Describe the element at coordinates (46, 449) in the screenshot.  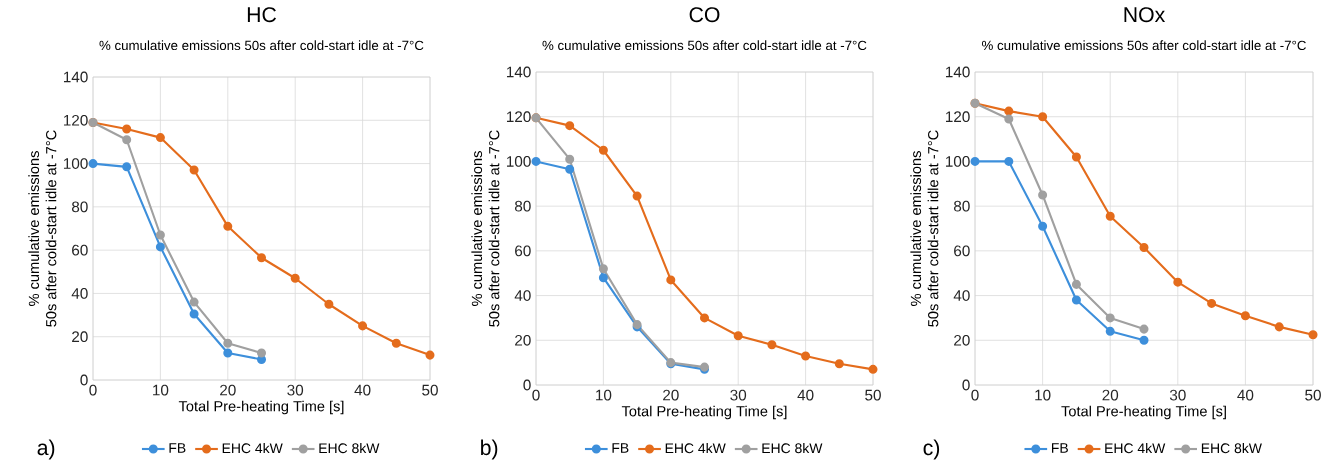
I see `text: a)` at that location.